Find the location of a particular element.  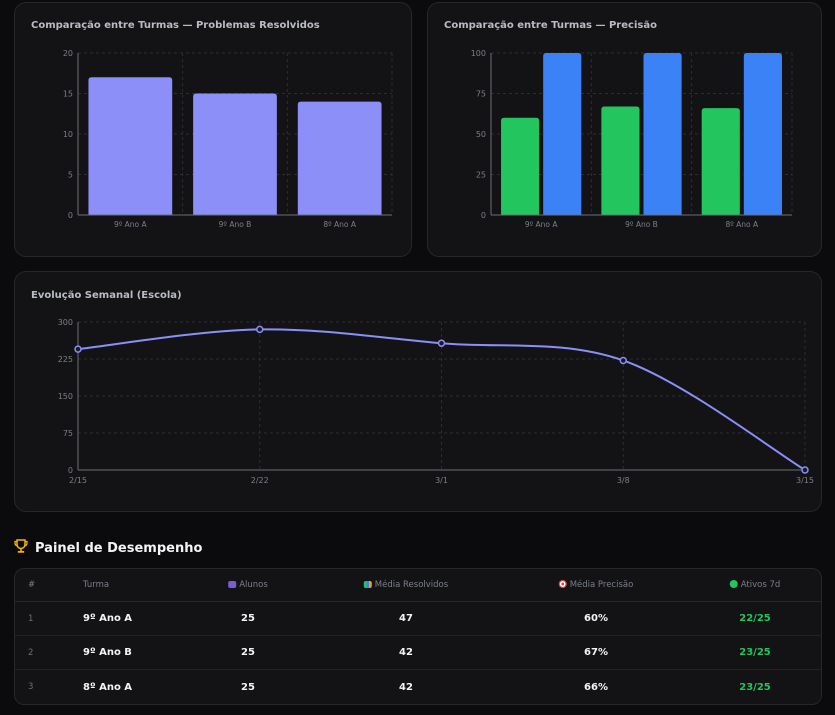

evolucao-chart-title: Evolução Semanal (Escola) is located at coordinates (106, 295).